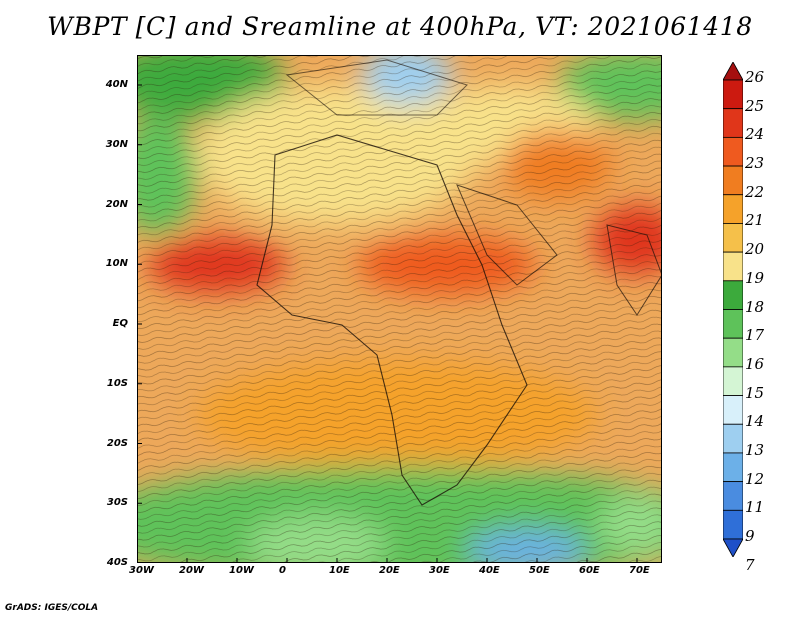 Image resolution: width=800 pixels, height=618 pixels. I want to click on coastline-arabia, so click(507, 235).